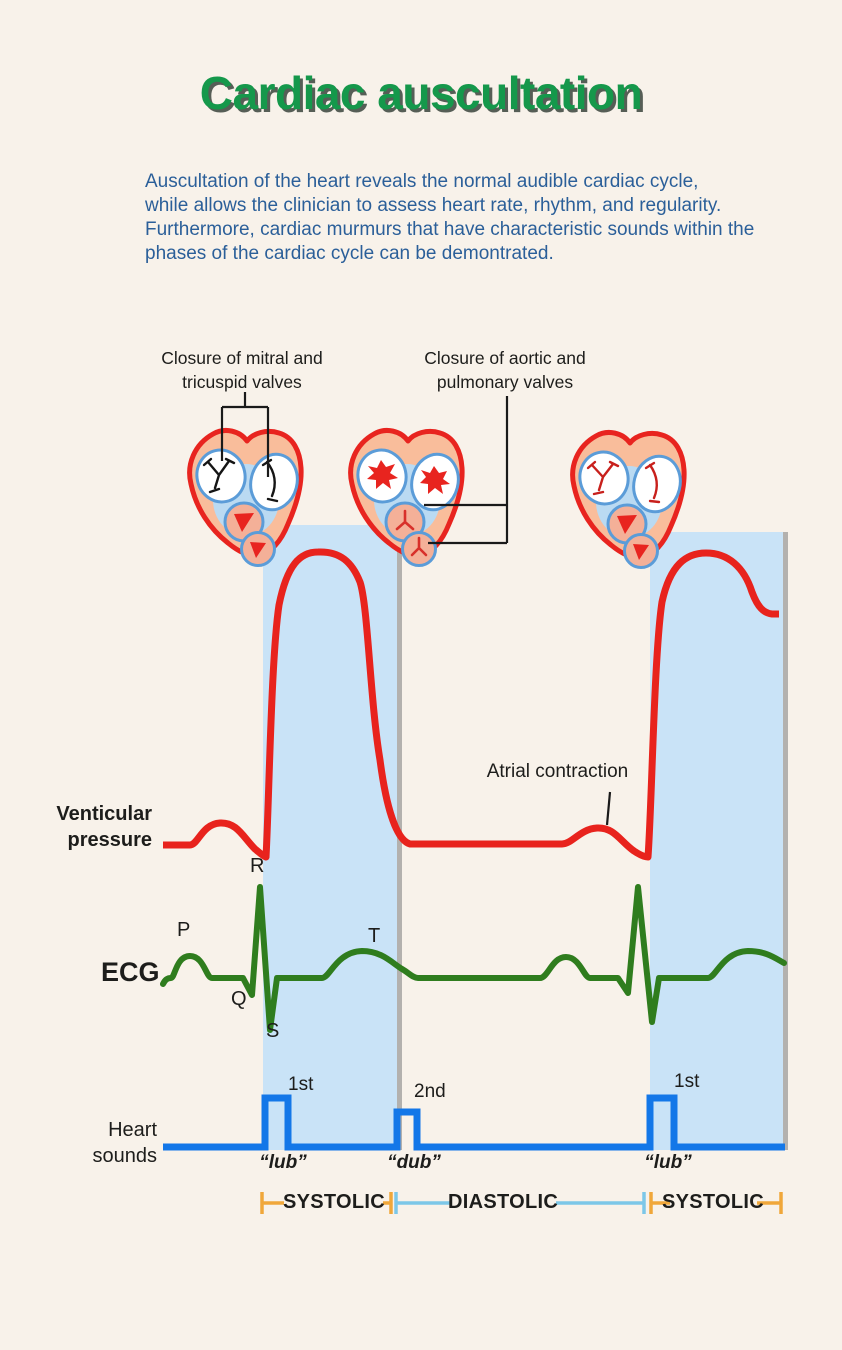  I want to click on ecg-t-wave-label: T, so click(374, 936).